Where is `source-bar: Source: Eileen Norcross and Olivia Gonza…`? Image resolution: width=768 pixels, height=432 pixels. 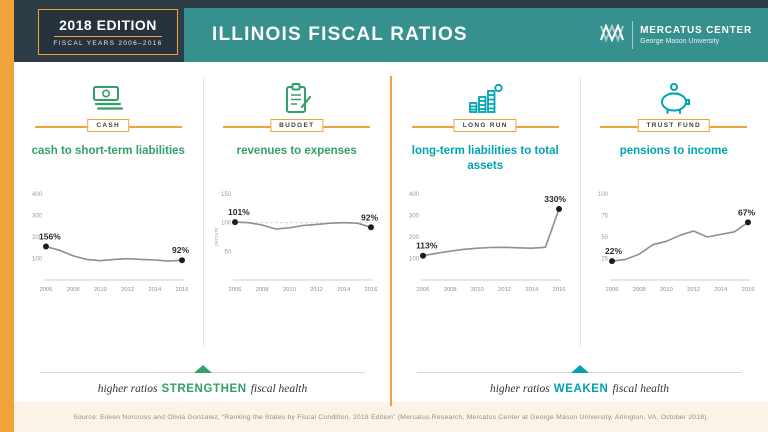 source-bar: Source: Eileen Norcross and Olivia Gonza… is located at coordinates (391, 417).